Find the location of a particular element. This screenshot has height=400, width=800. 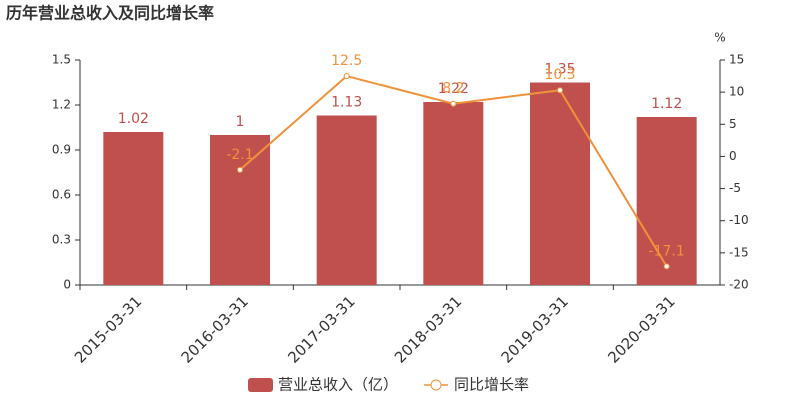

y-tick-label: 1.5 is located at coordinates (61, 60).